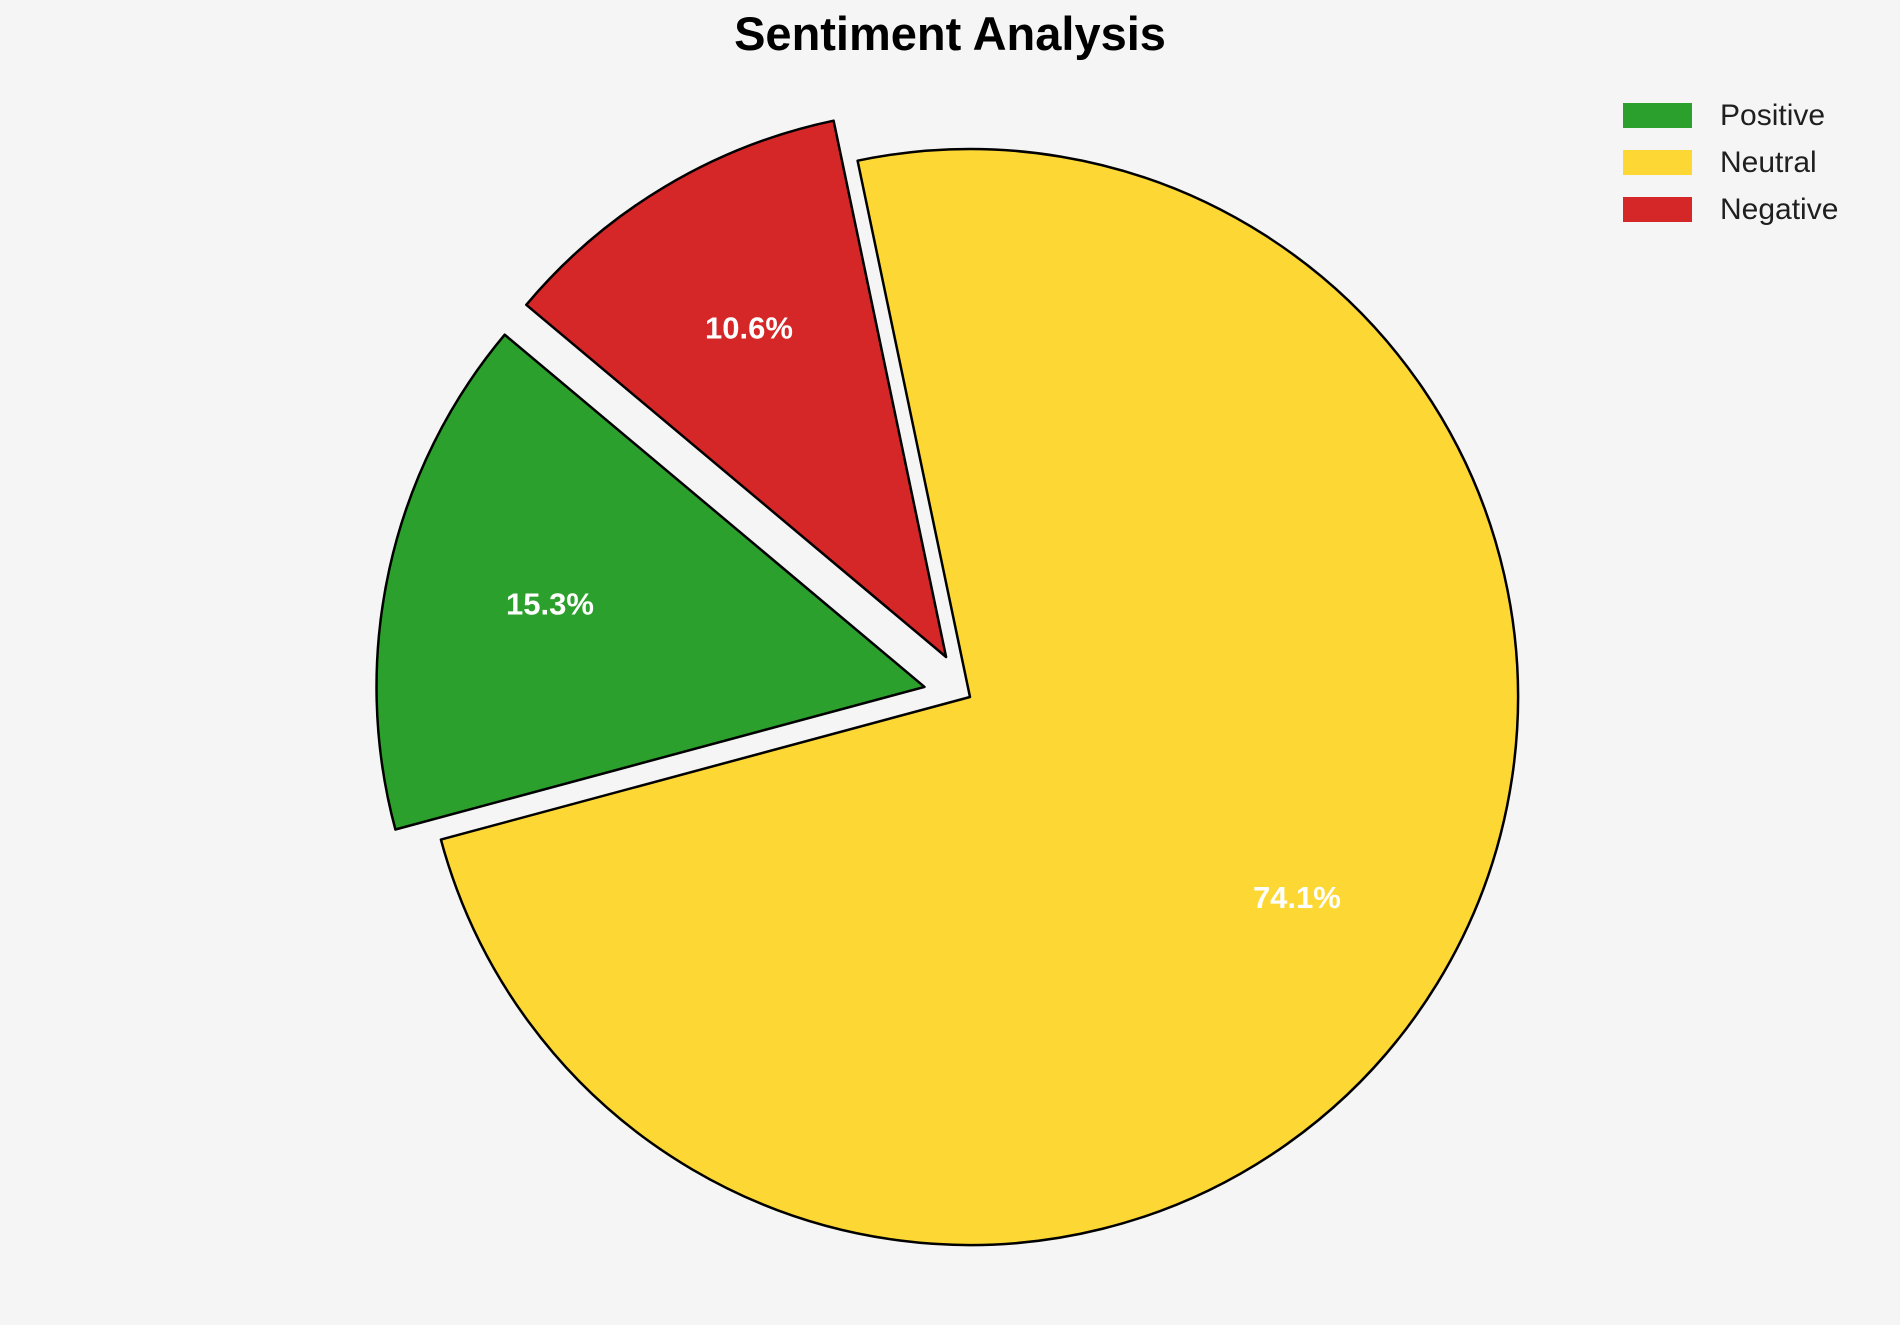 The image size is (1900, 1325). I want to click on pie-slice-pct-label-neutral: 74.1%, so click(1297, 897).